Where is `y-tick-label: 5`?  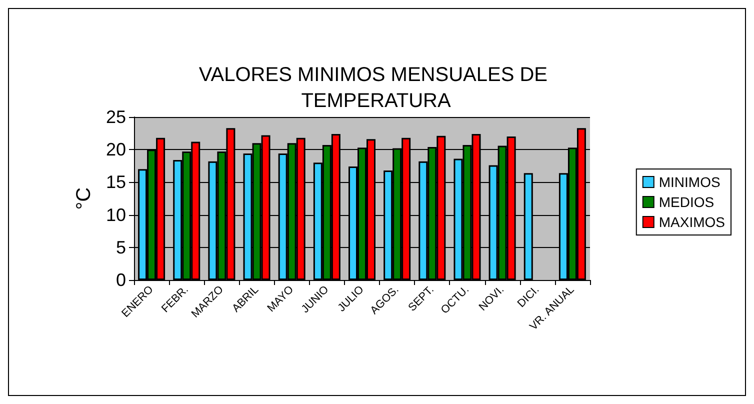 y-tick-label: 5 is located at coordinates (121, 247).